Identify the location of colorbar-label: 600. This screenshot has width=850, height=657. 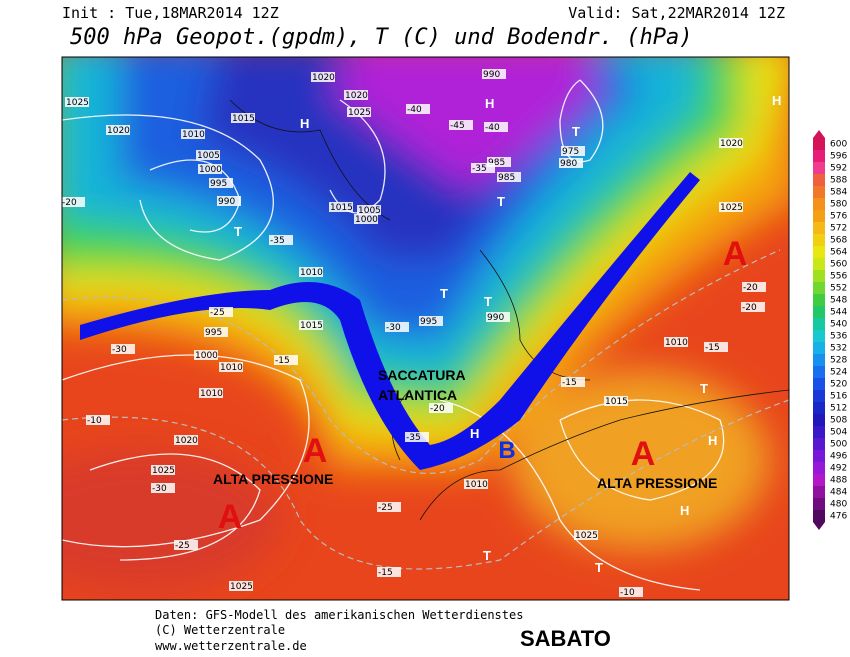
(838, 145).